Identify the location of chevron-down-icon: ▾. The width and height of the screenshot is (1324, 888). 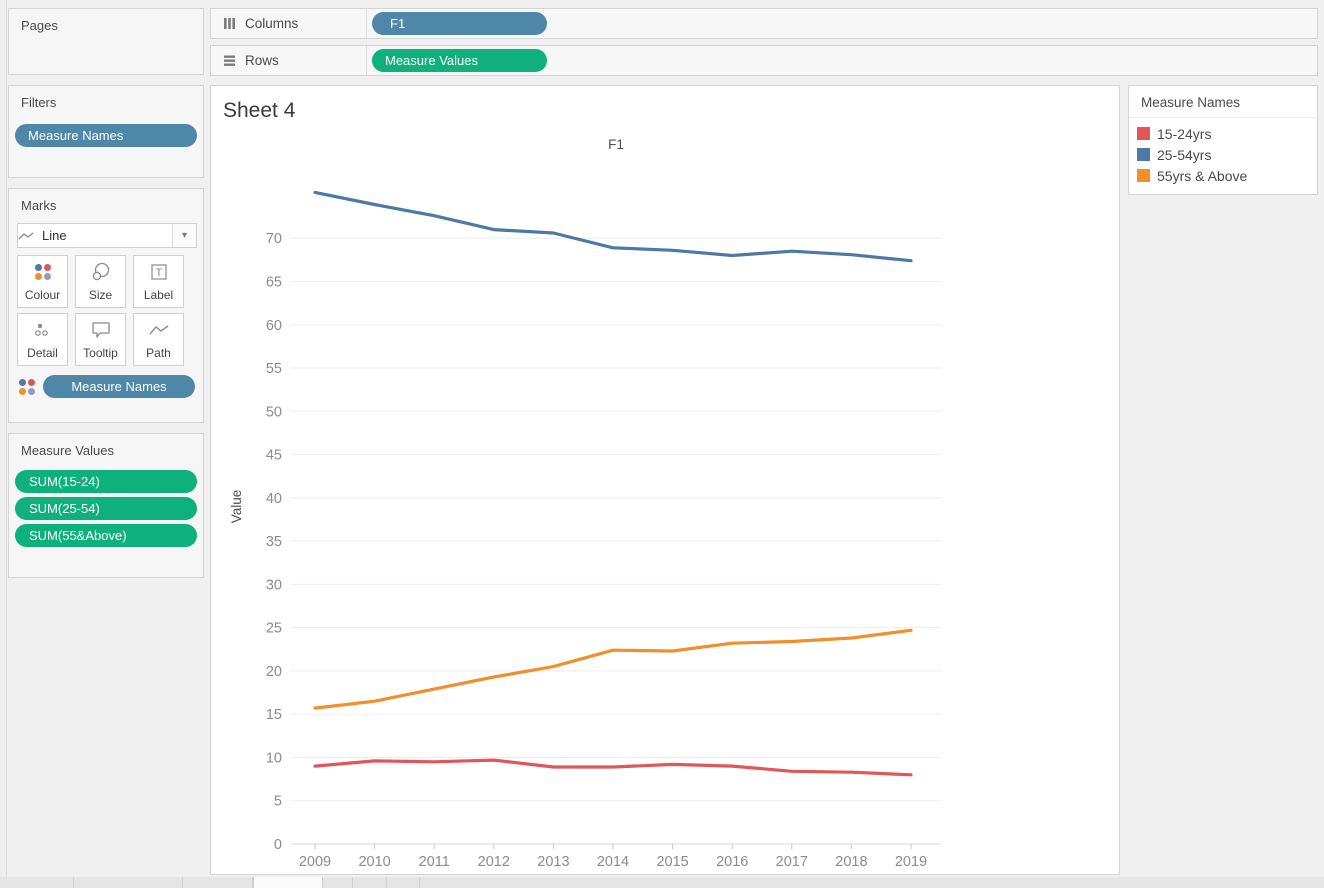
(184, 235).